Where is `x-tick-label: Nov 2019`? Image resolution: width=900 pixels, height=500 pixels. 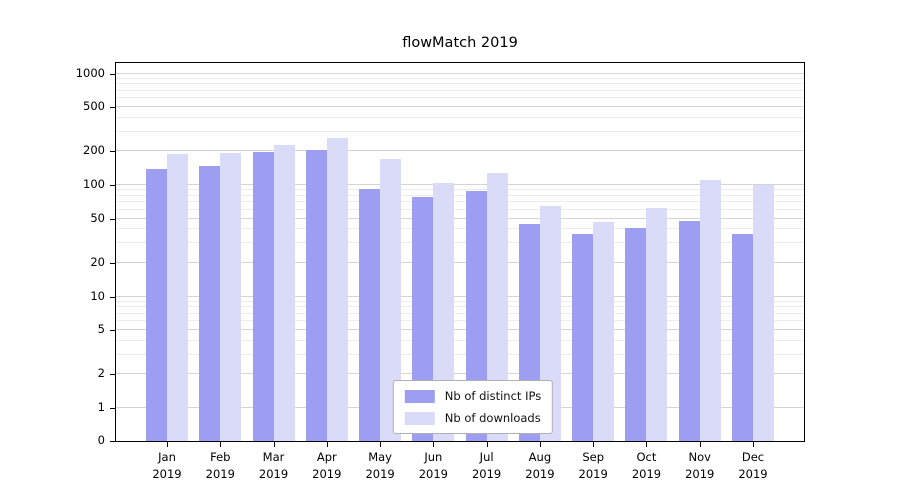 x-tick-label: Nov 2019 is located at coordinates (700, 465).